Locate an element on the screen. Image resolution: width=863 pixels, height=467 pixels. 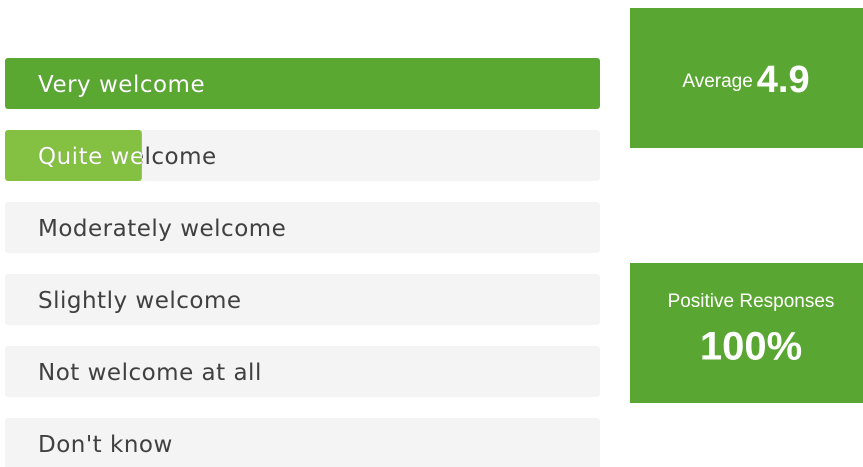
bar-label: Moderately welcome is located at coordinates (162, 229).